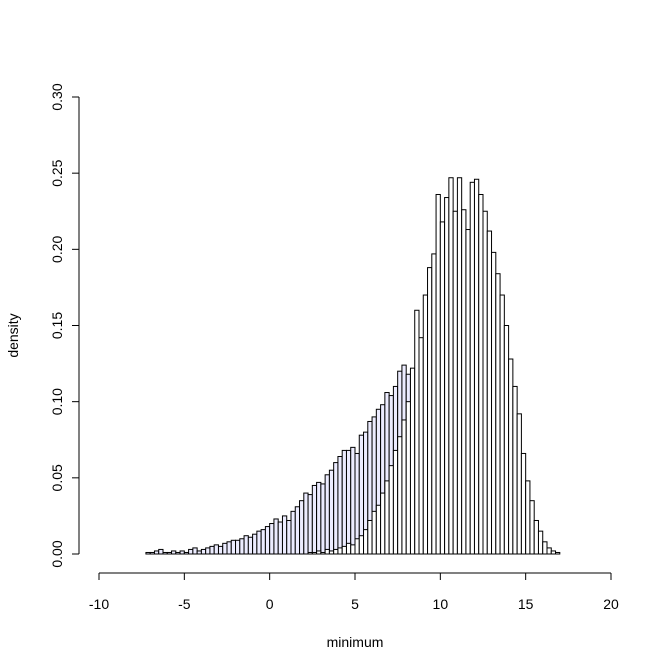 The width and height of the screenshot is (672, 671). Describe the element at coordinates (57, 96) in the screenshot. I see `y-tick-label: 0.30` at that location.